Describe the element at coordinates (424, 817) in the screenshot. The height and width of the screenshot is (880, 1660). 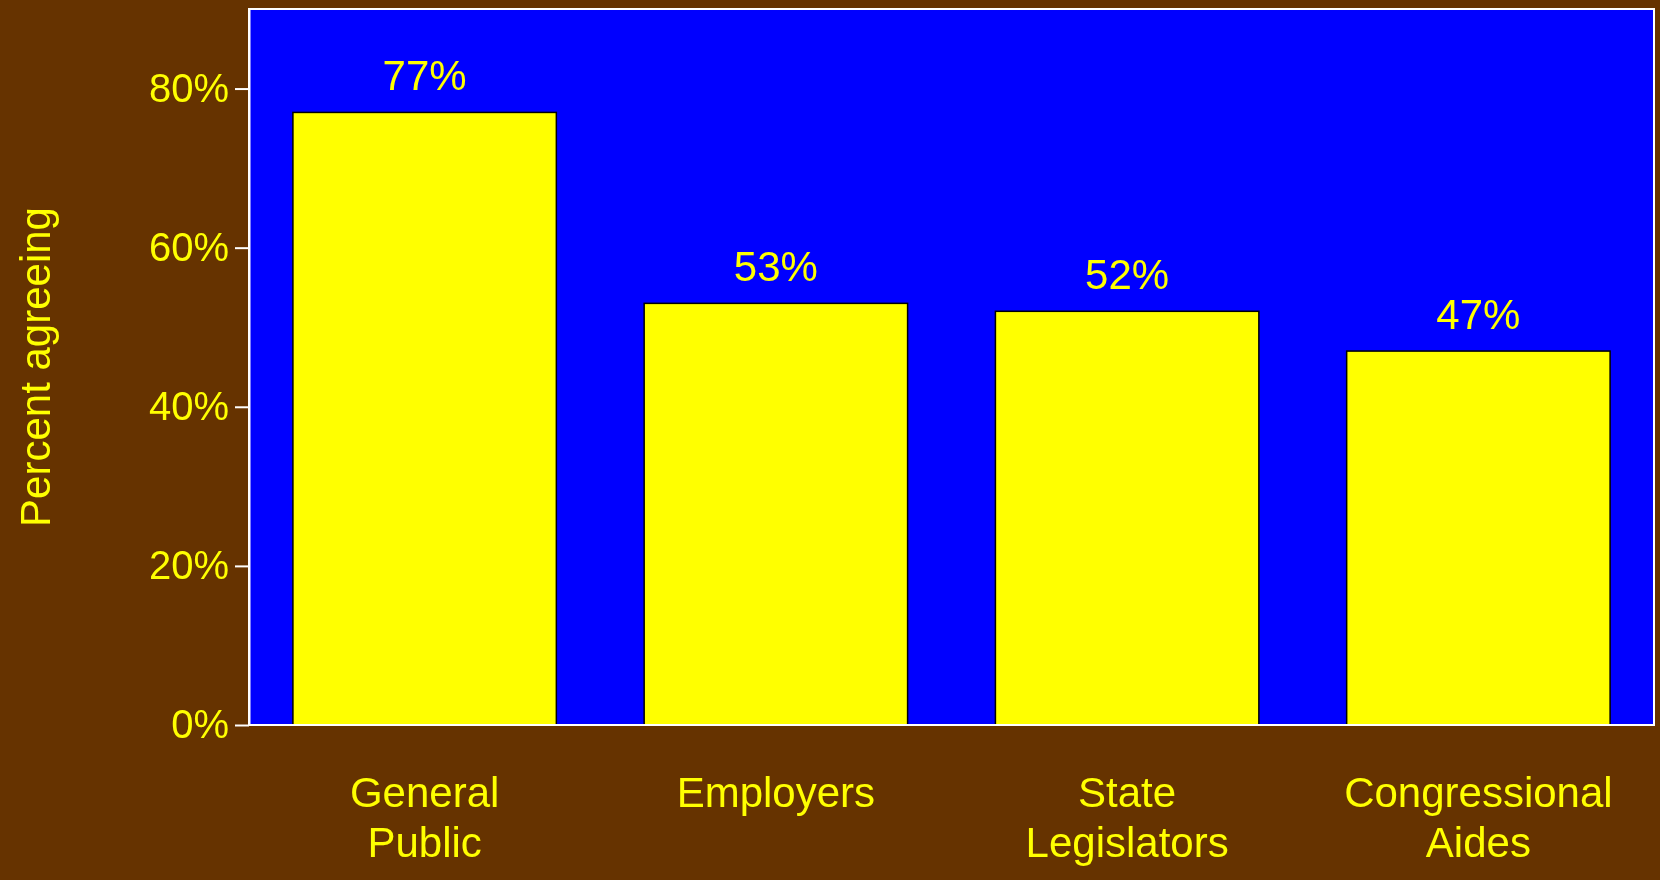
I see `x-tick-label: General Public` at that location.